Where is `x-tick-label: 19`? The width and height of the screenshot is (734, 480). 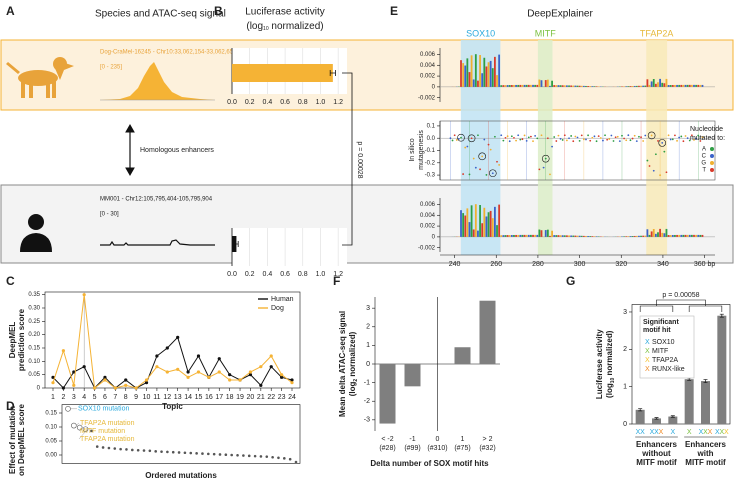
x-tick-label: 19 is located at coordinates (240, 397).